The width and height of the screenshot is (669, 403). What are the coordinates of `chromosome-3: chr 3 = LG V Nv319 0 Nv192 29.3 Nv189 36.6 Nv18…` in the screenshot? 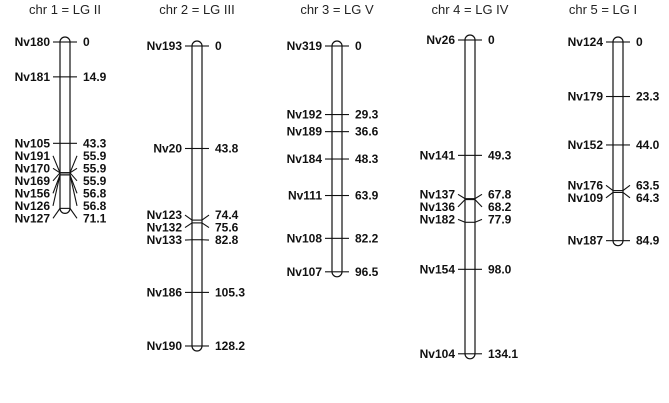 It's located at (333, 140).